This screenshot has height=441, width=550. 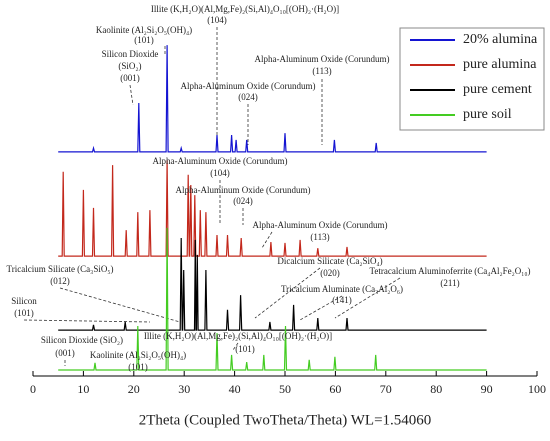 What do you see at coordinates (386, 389) in the screenshot?
I see `x-tick-label: 70` at bounding box center [386, 389].